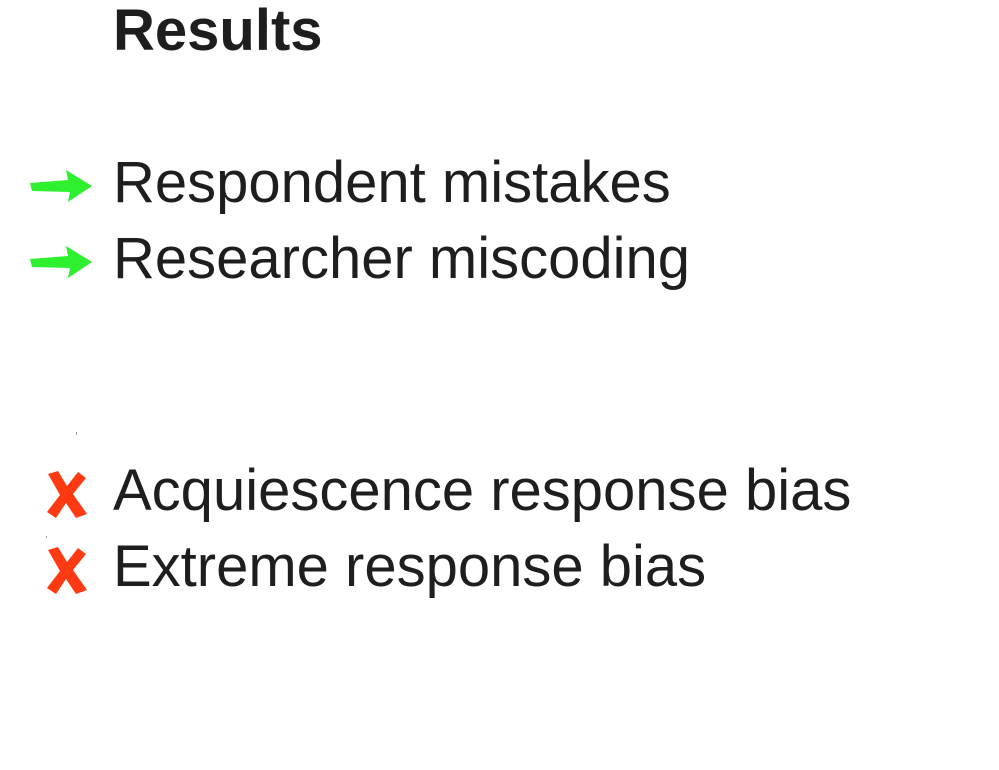 This screenshot has width=999, height=770. I want to click on slide-title: Results, so click(218, 33).